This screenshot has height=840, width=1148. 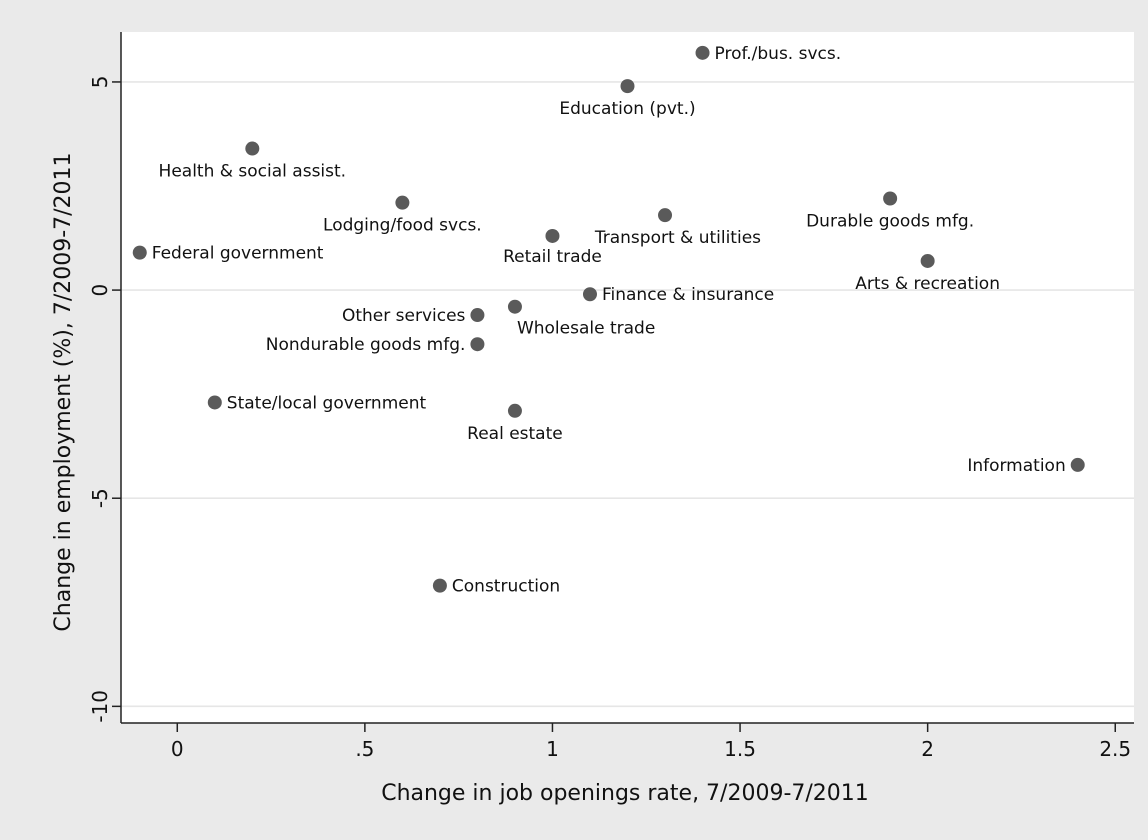 I want to click on point-label: Prof./bus. svcs., so click(x=778, y=54).